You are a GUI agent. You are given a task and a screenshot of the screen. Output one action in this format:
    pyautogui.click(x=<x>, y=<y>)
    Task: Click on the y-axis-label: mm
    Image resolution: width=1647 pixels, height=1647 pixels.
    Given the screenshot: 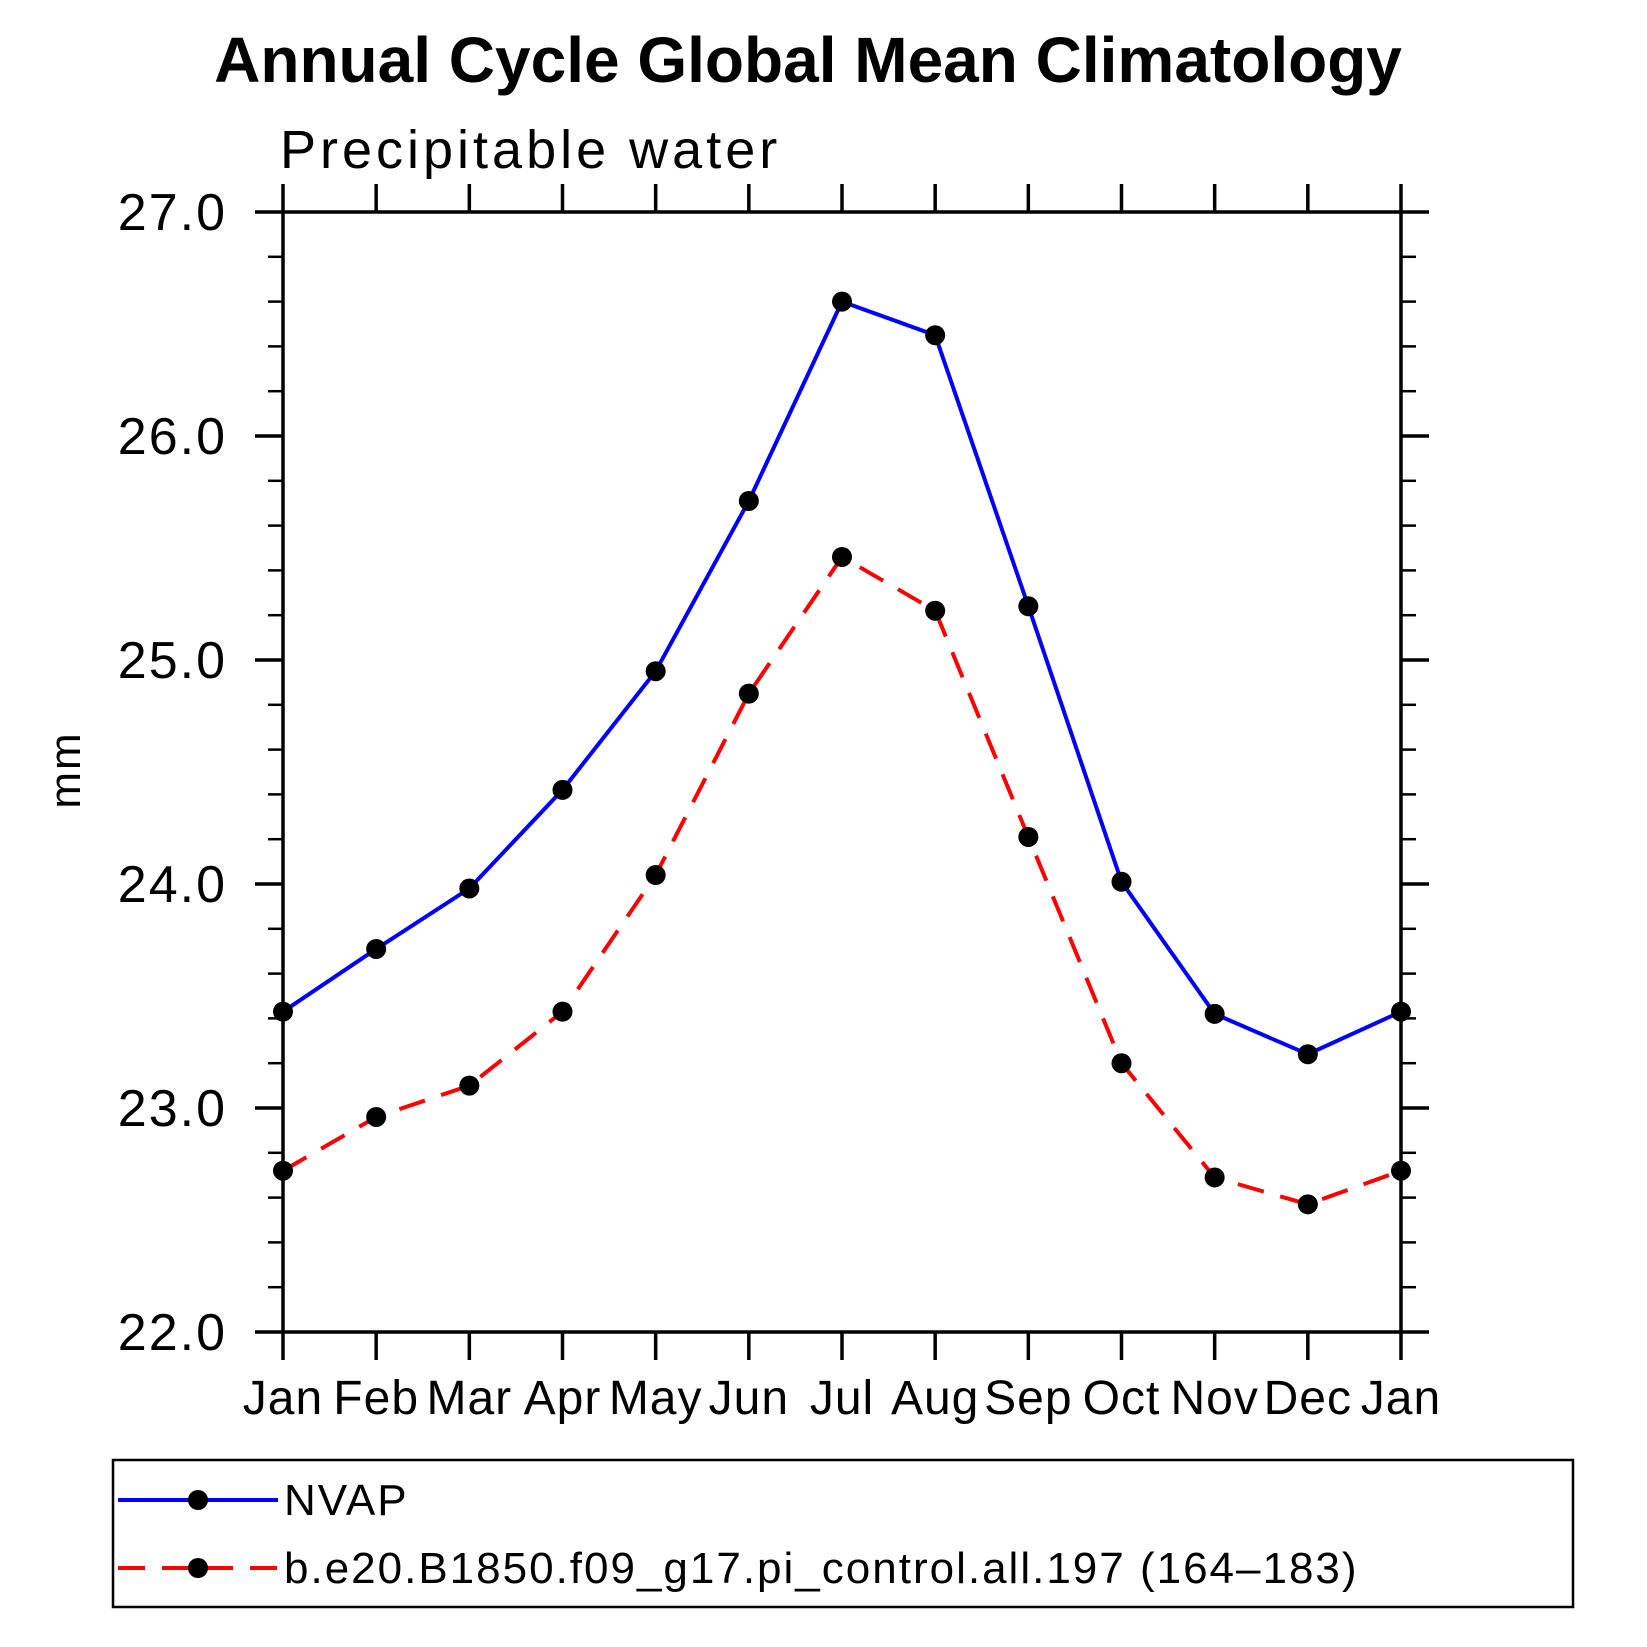 What is the action you would take?
    pyautogui.click(x=65, y=769)
    